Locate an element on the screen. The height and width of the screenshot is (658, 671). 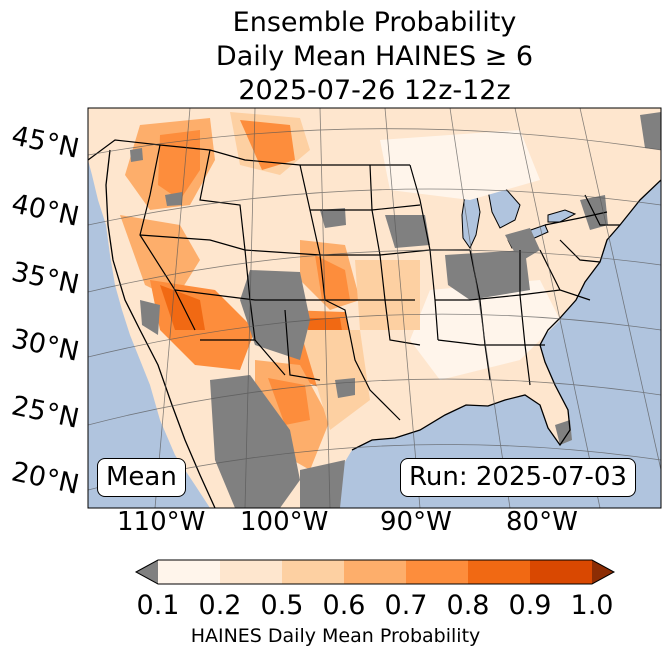
lon-label-90: 90°W is located at coordinates (416, 522).